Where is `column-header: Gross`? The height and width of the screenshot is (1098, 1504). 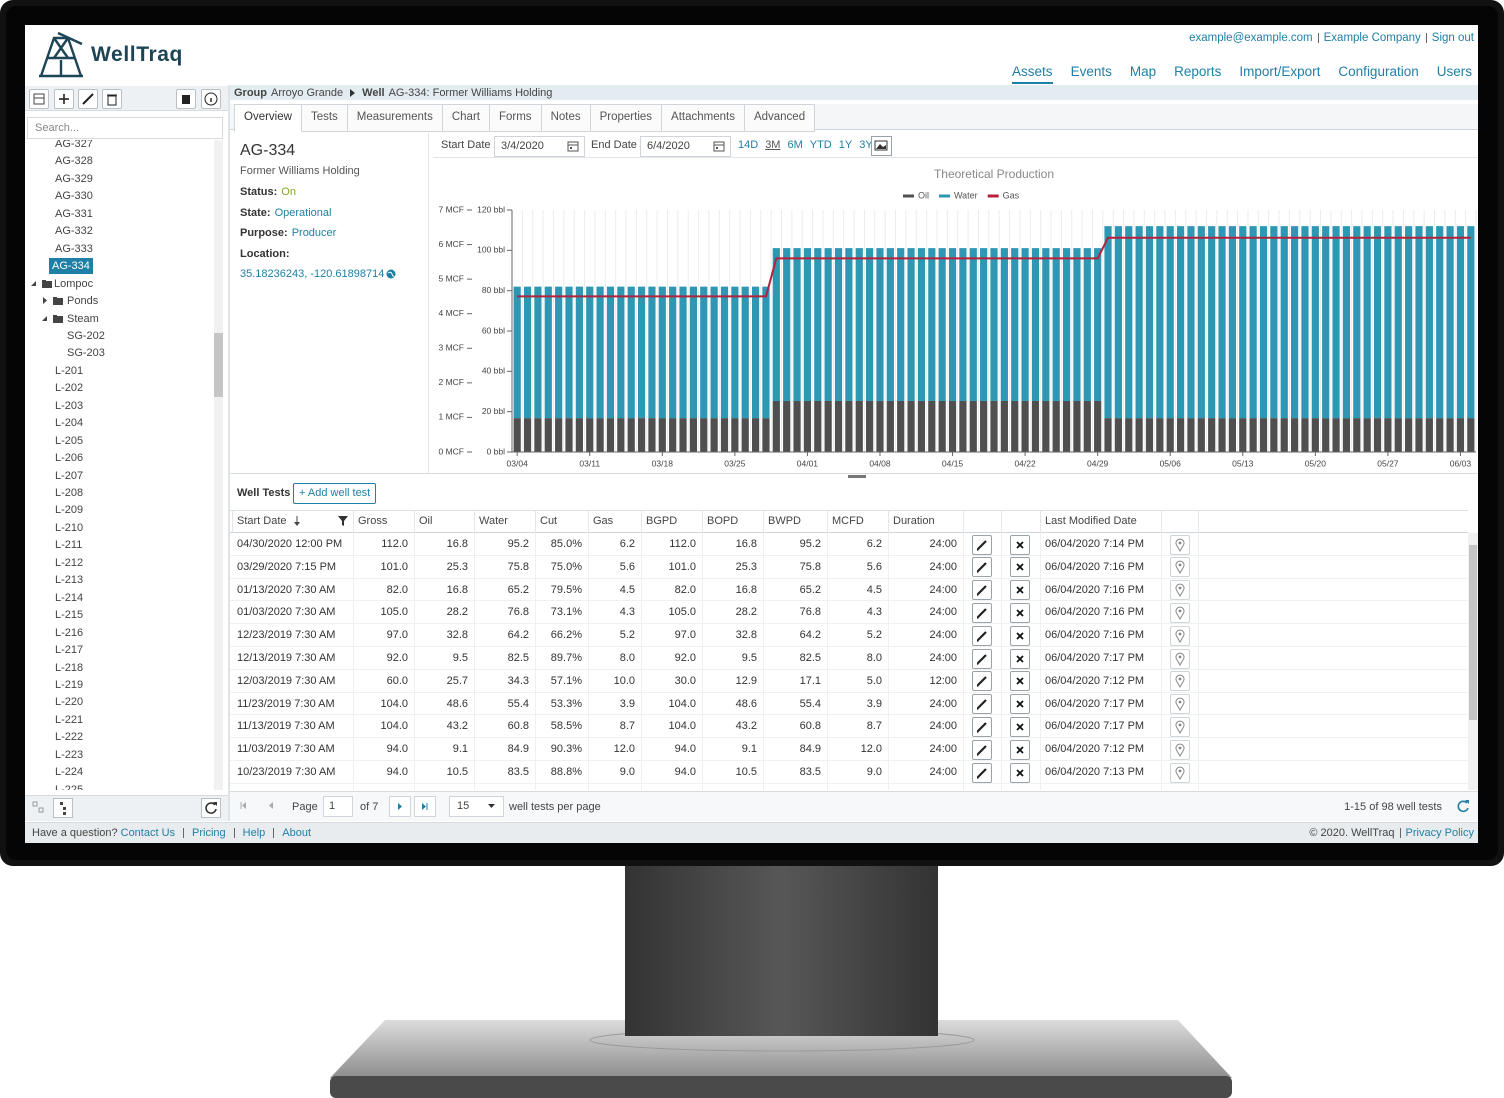
column-header: Gross is located at coordinates (373, 521).